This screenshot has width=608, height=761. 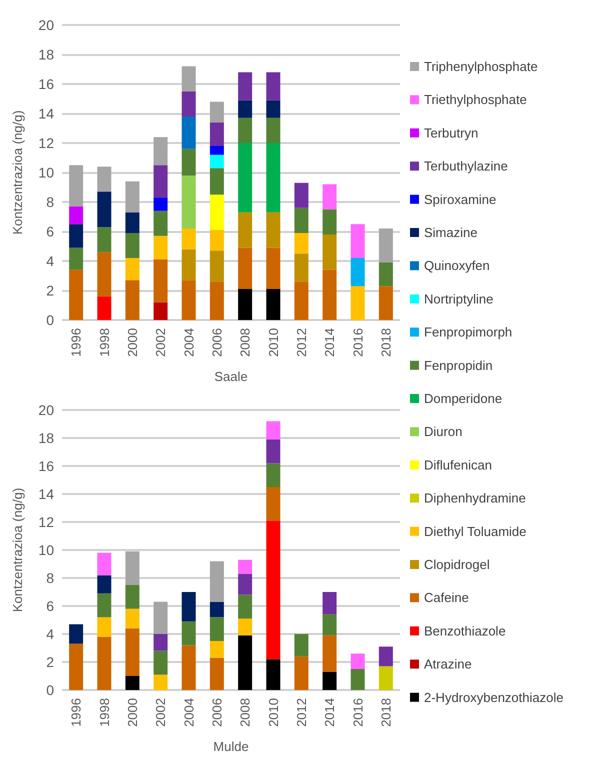 I want to click on x-tick-label: 1996, so click(x=76, y=342).